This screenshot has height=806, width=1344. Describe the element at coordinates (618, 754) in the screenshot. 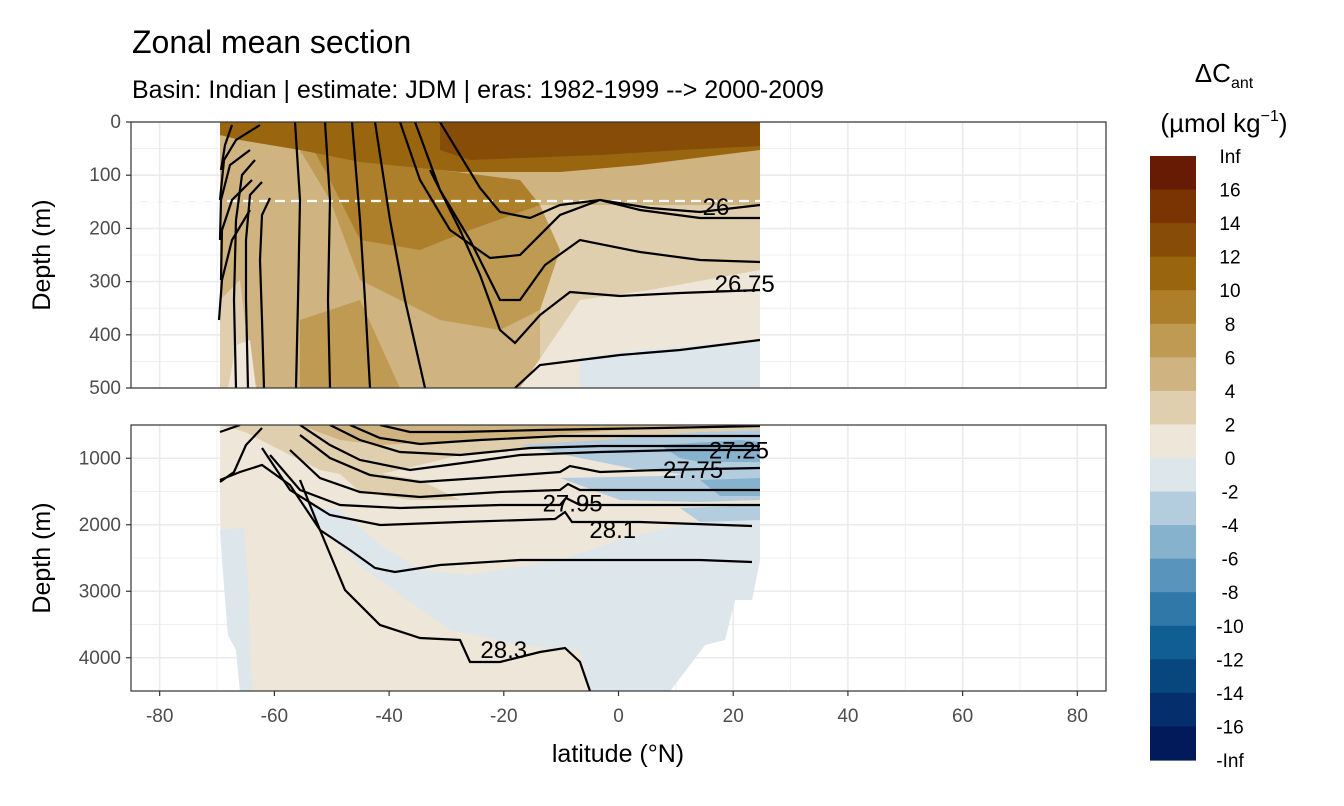

I see `x-axis-title: latitude (°N)` at that location.